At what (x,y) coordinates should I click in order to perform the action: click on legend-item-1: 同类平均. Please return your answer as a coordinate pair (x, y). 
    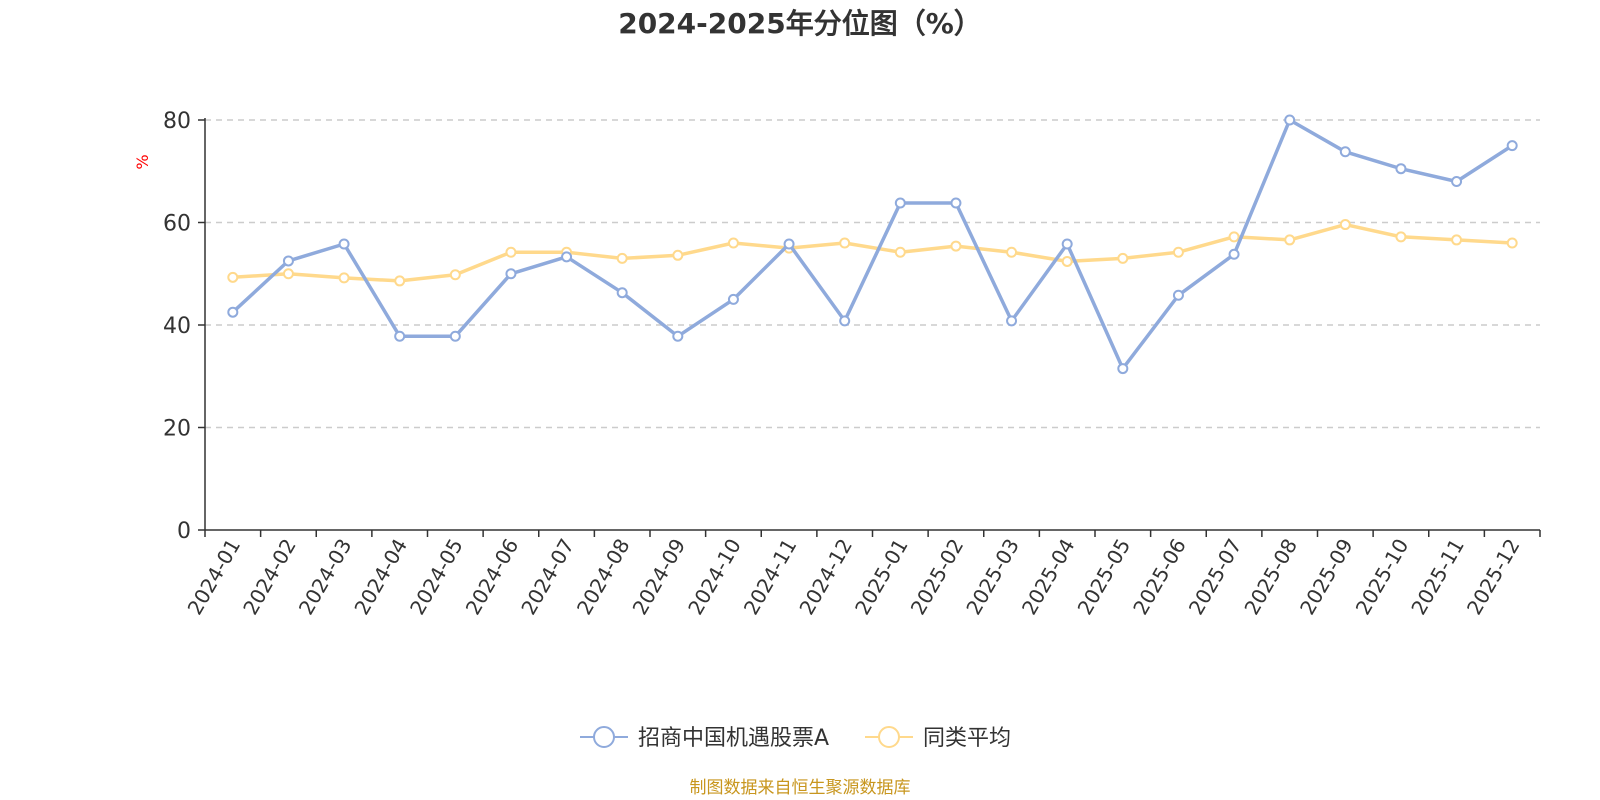
    Looking at the image, I should click on (938, 738).